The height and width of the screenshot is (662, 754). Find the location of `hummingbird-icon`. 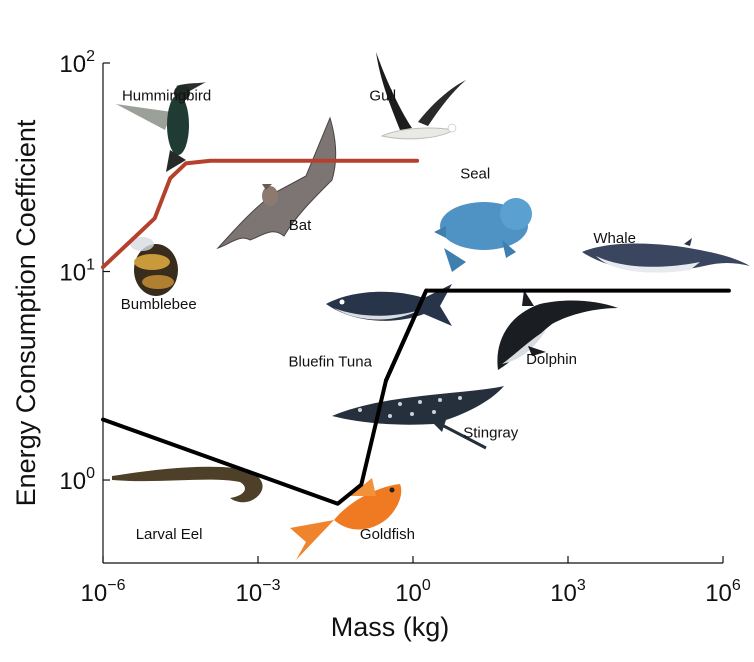

hummingbird-icon is located at coordinates (161, 127).